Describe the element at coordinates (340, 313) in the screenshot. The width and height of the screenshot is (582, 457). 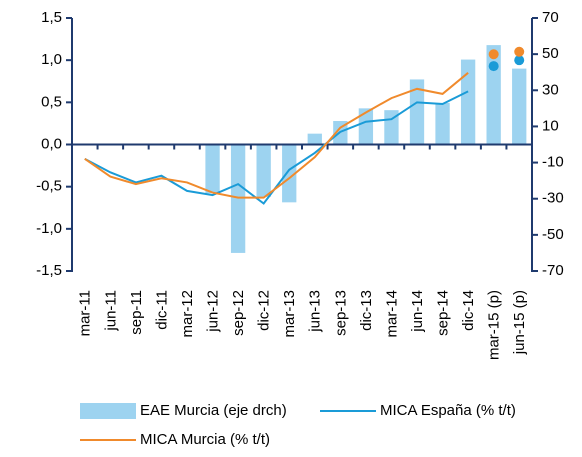
I see `x-tick-label: sep-13` at that location.